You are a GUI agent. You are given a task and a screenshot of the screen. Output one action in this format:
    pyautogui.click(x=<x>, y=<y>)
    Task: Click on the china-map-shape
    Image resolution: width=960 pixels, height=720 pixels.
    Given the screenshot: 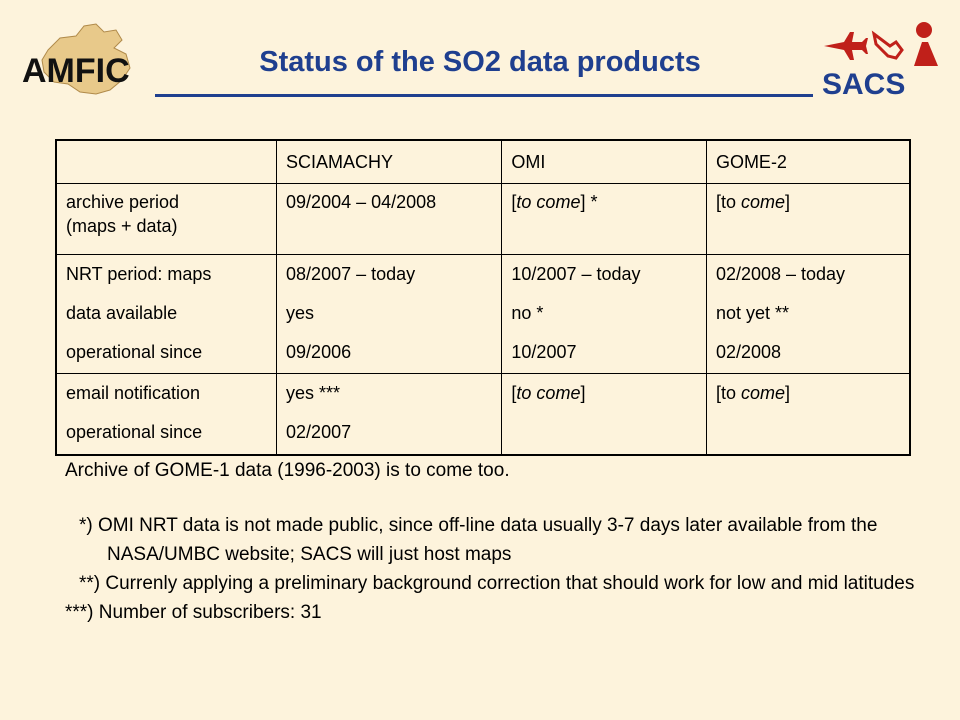 What is the action you would take?
    pyautogui.click(x=86, y=59)
    